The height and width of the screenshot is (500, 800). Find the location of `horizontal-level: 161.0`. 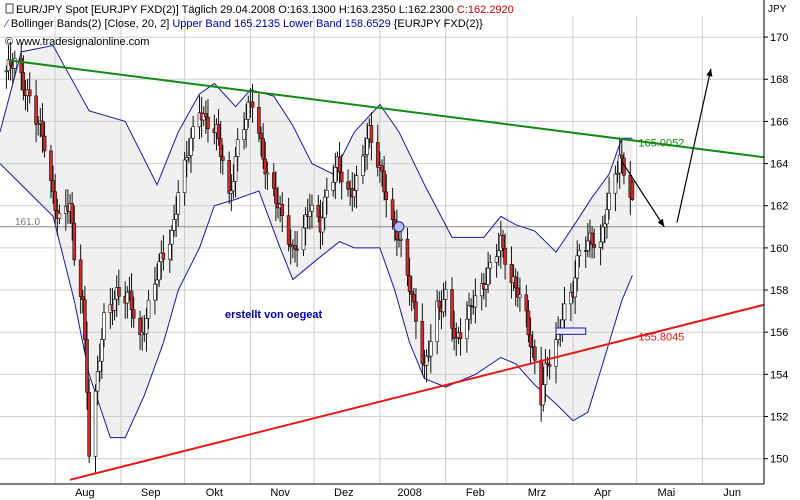

horizontal-level: 161.0 is located at coordinates (382, 222).